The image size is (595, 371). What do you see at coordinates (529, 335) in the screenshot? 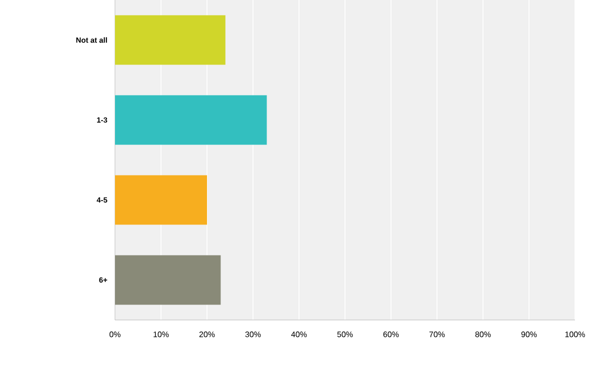
I see `x-tick-label: 90%` at bounding box center [529, 335].